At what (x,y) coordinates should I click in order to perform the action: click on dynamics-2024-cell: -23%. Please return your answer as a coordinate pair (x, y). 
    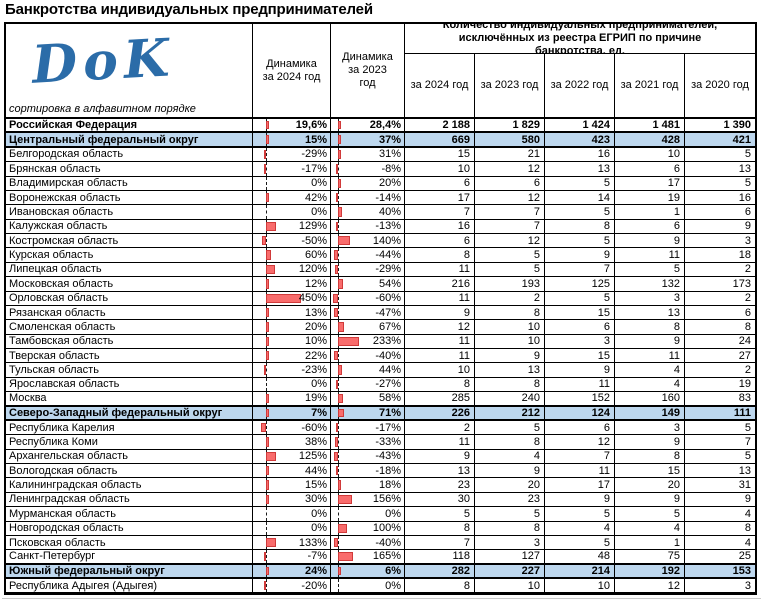
    Looking at the image, I should click on (292, 370).